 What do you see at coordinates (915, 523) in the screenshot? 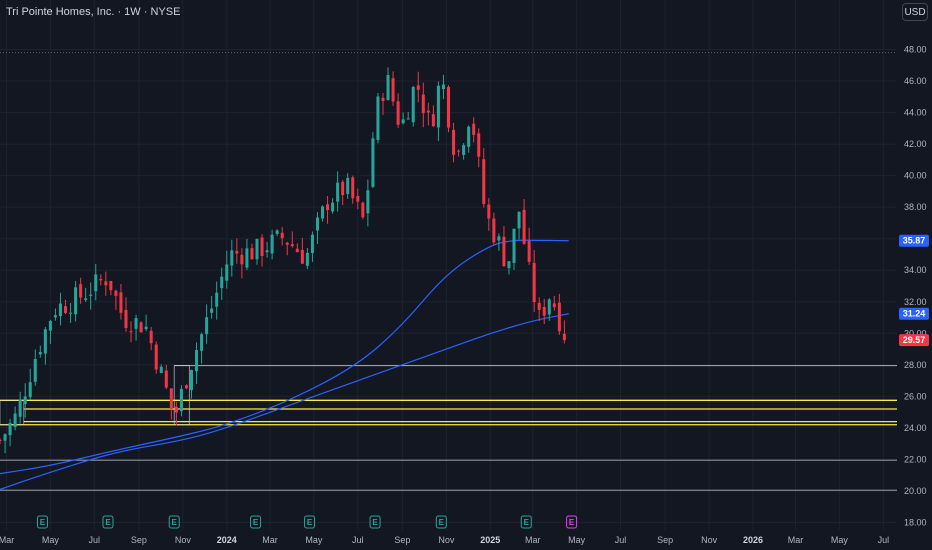
I see `price-tick-label: 18.00` at bounding box center [915, 523].